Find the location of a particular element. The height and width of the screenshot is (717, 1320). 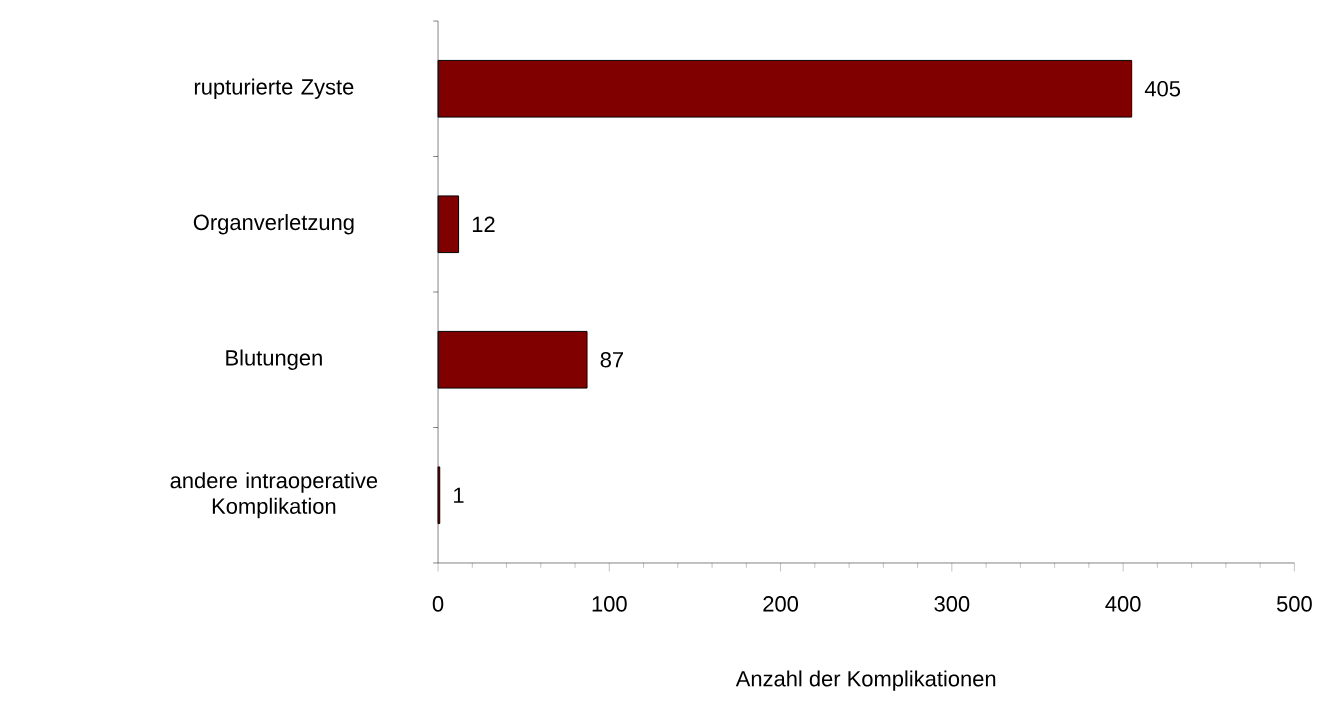

data-label: 12 is located at coordinates (483, 224).